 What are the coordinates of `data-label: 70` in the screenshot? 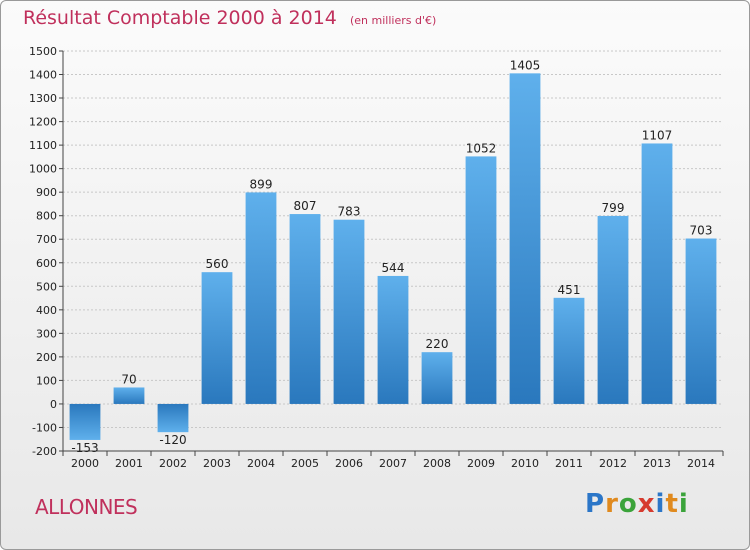 It's located at (128, 379).